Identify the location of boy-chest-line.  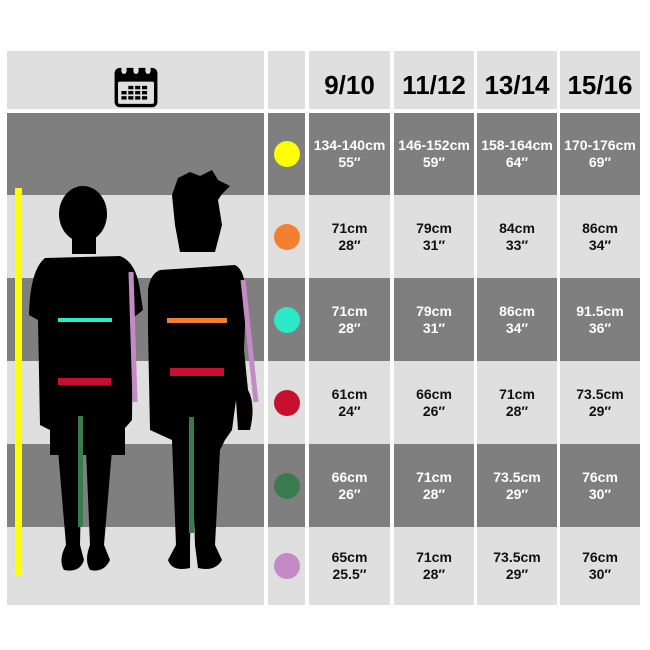
(85, 320).